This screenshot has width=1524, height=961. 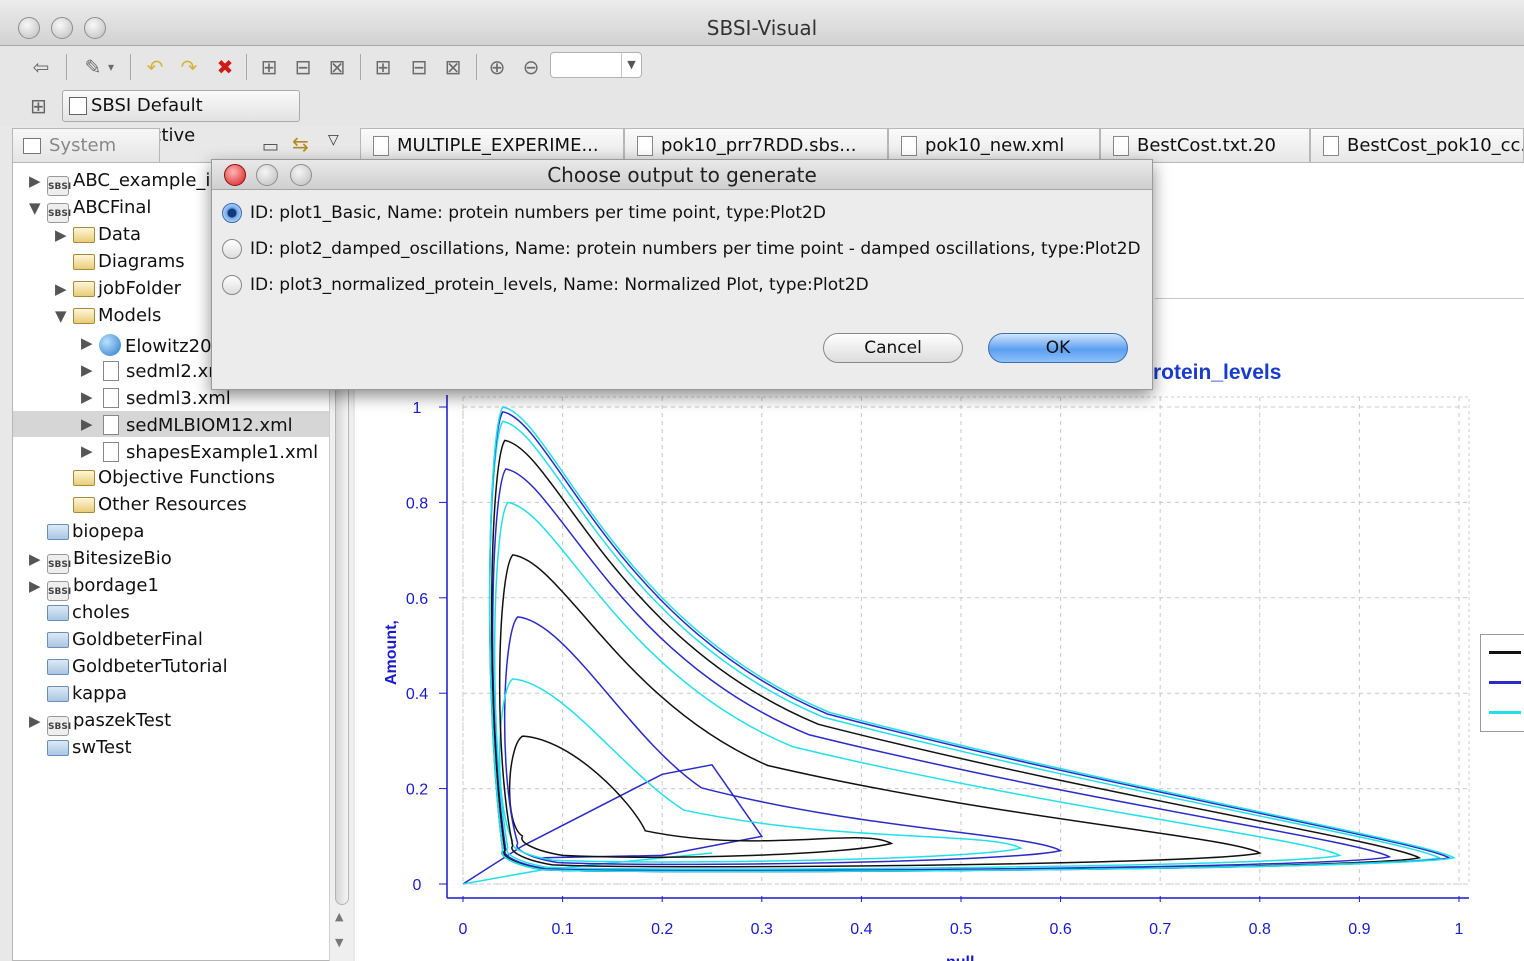 I want to click on perspective-switcher: SBSI Default Perspective, so click(x=181, y=118).